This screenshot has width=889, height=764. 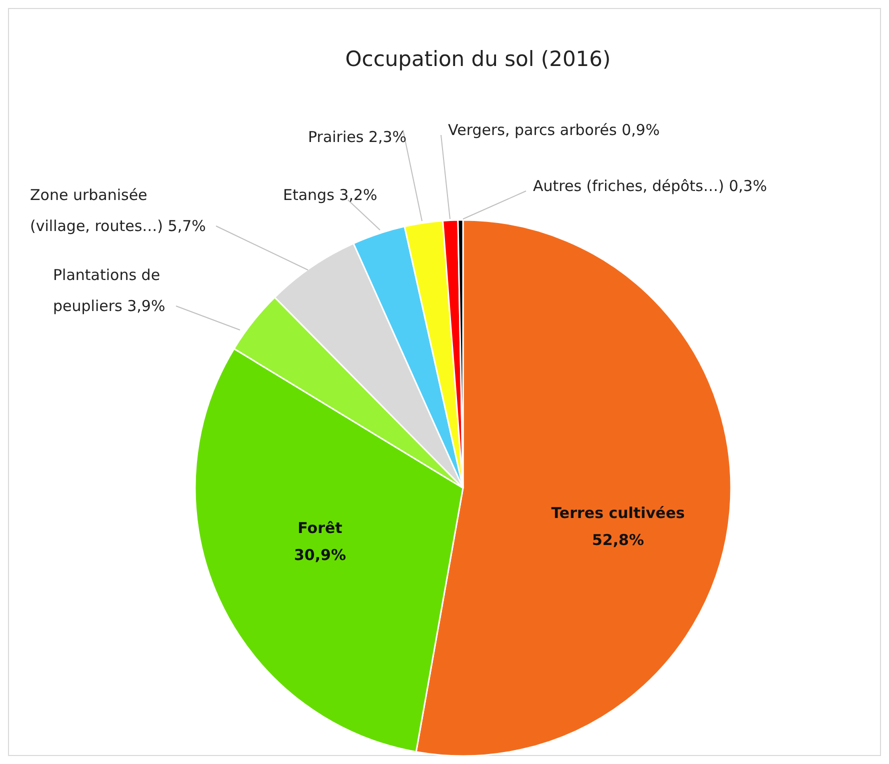 What do you see at coordinates (478, 59) in the screenshot?
I see `chart-title: Occupation du sol (2016)` at bounding box center [478, 59].